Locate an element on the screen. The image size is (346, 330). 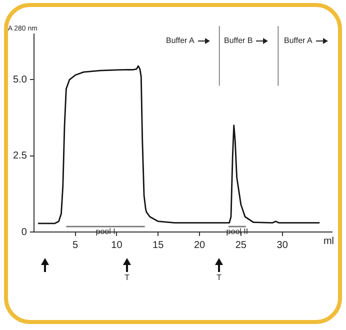
x-axis-title: ml is located at coordinates (328, 241).